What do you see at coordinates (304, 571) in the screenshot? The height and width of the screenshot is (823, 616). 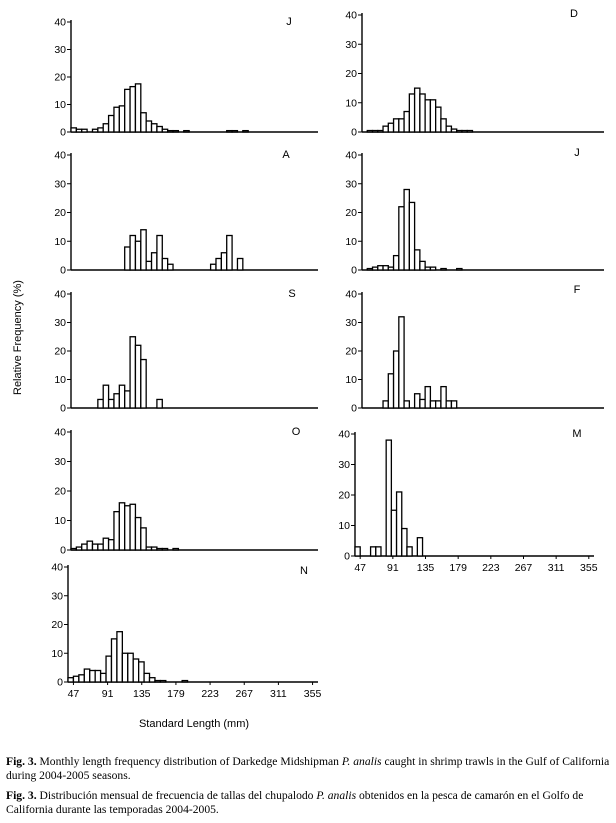 I see `month-label: N` at bounding box center [304, 571].